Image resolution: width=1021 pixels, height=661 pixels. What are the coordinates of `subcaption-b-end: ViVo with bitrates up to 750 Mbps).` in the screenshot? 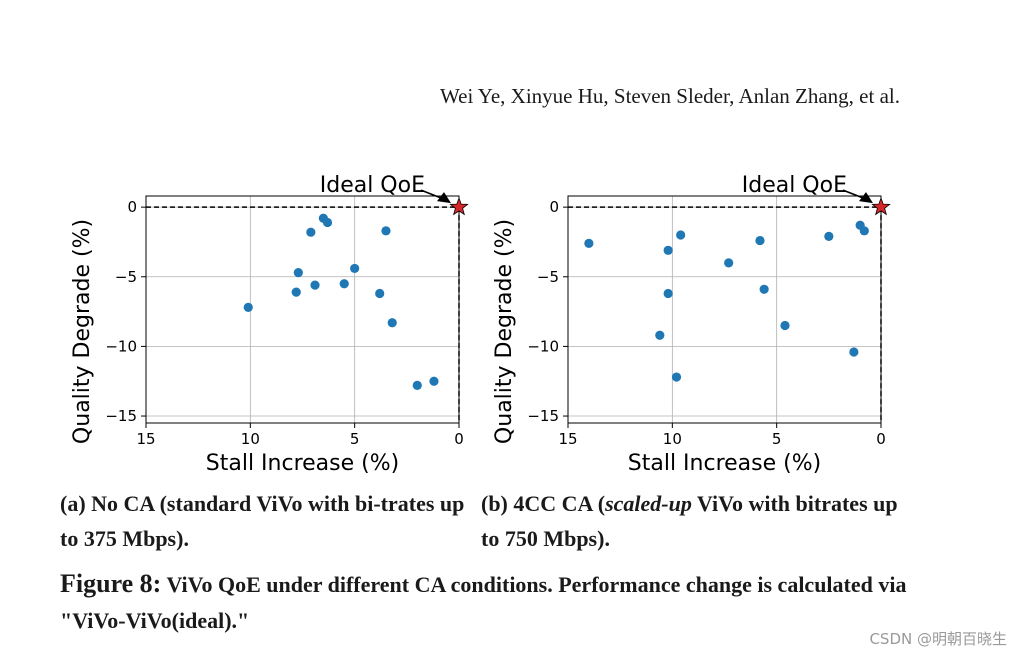 It's located at (689, 521).